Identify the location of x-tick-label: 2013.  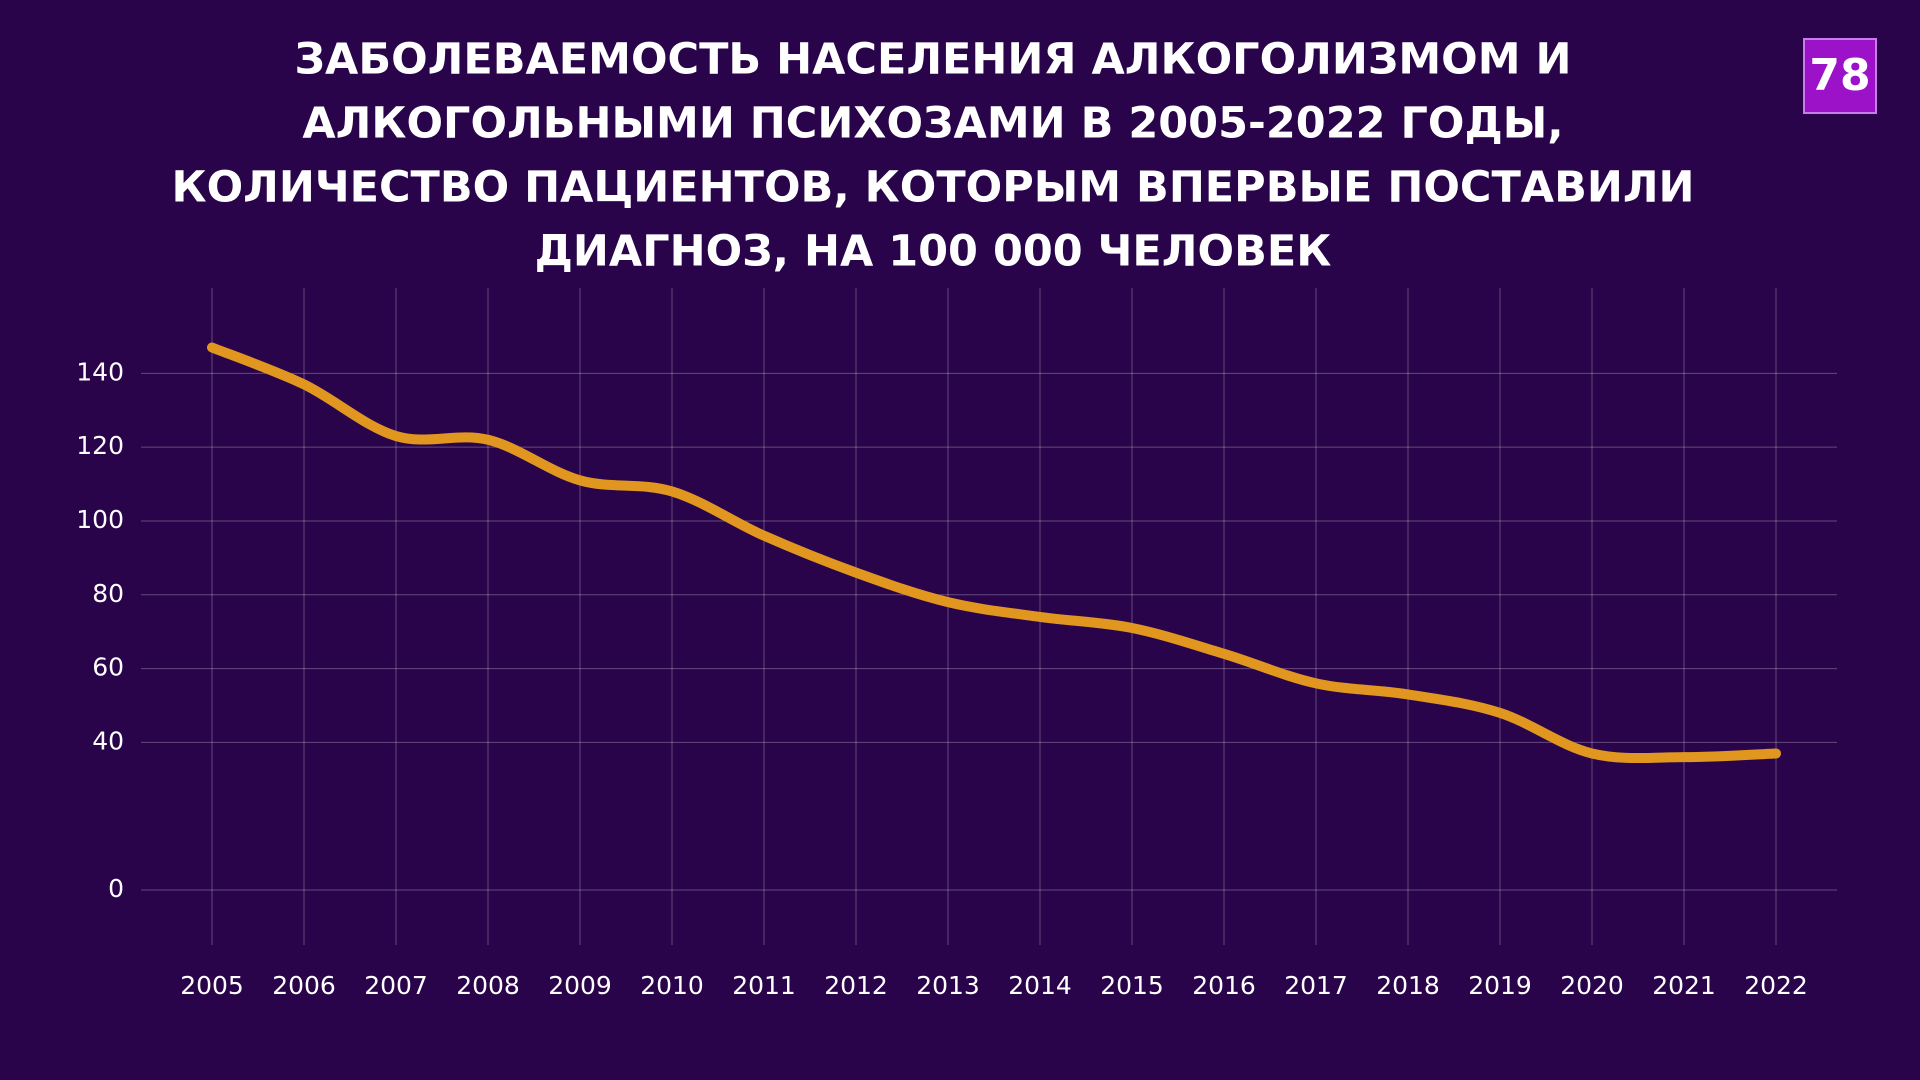
(948, 985).